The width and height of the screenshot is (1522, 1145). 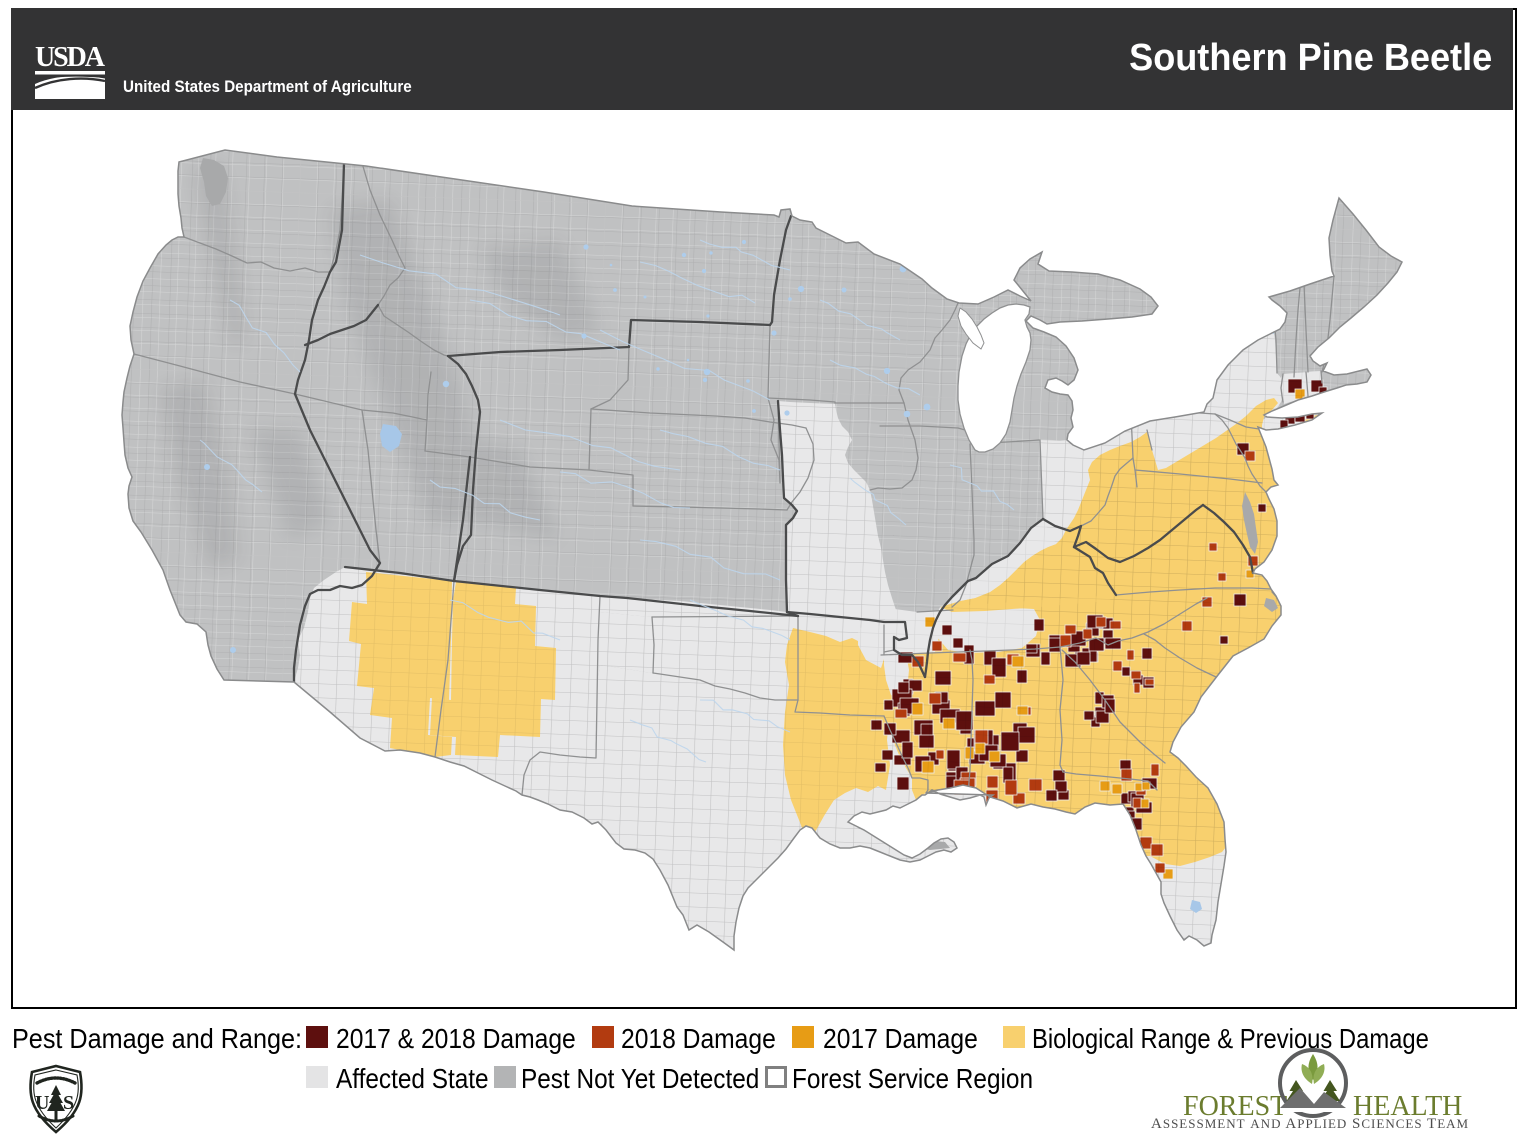 I want to click on svg-text: USDA, so click(x=70, y=57).